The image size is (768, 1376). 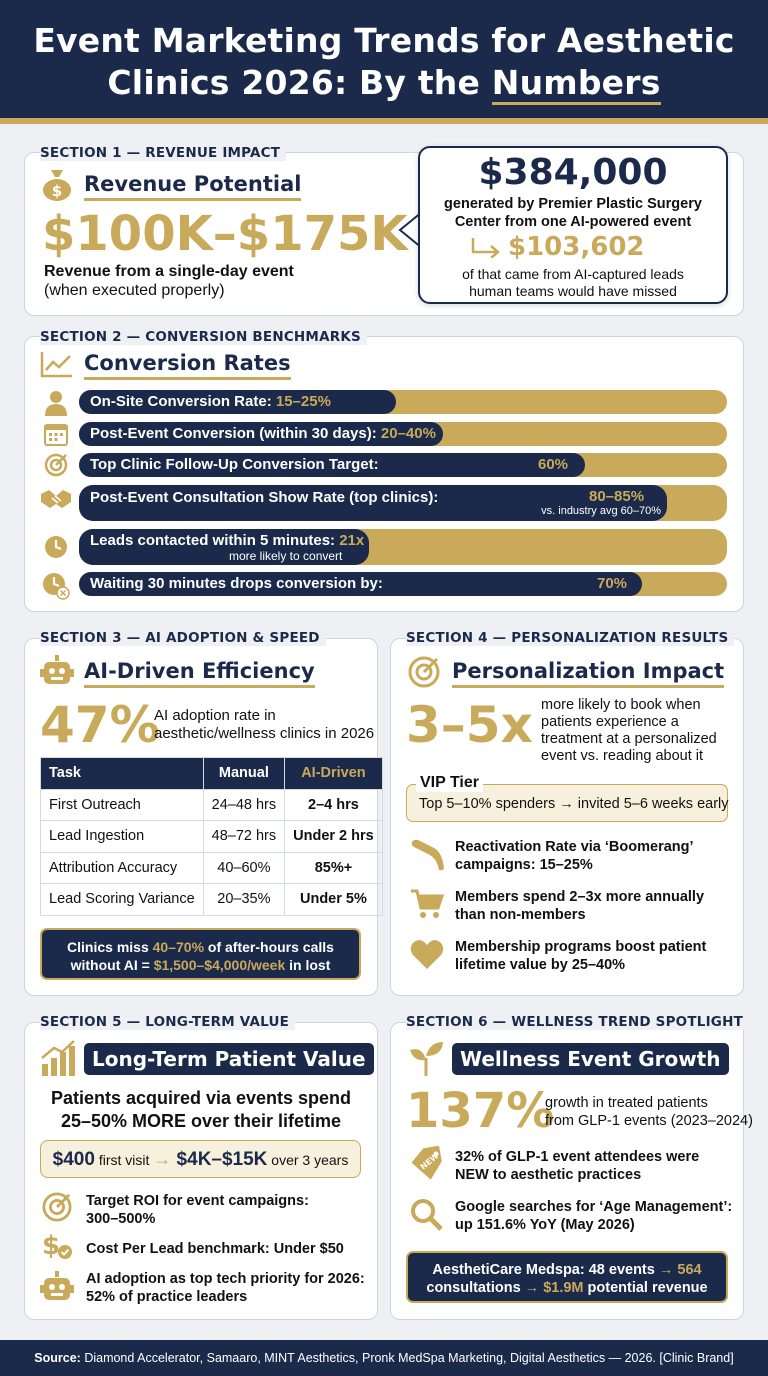 I want to click on bar-value: 70%, so click(x=612, y=583).